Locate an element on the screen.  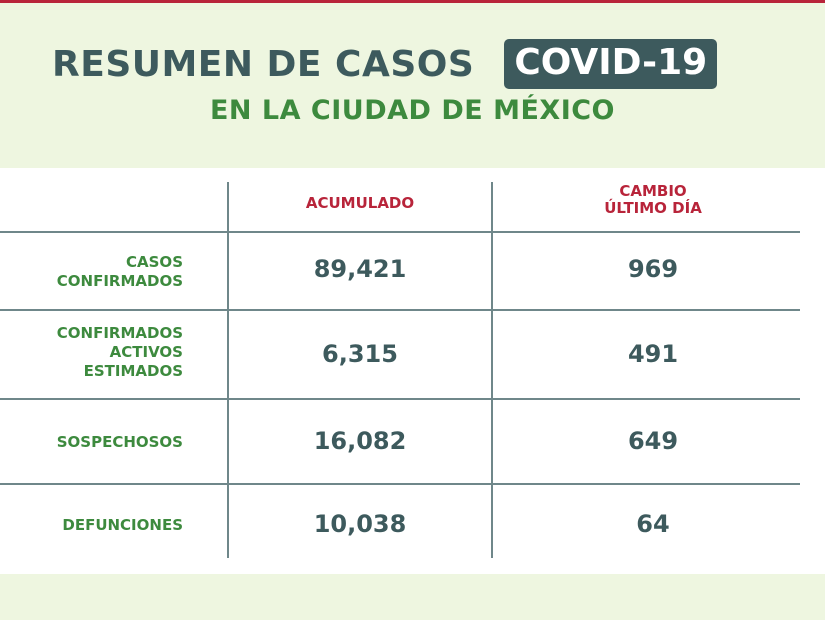
footer-band is located at coordinates (412, 597).